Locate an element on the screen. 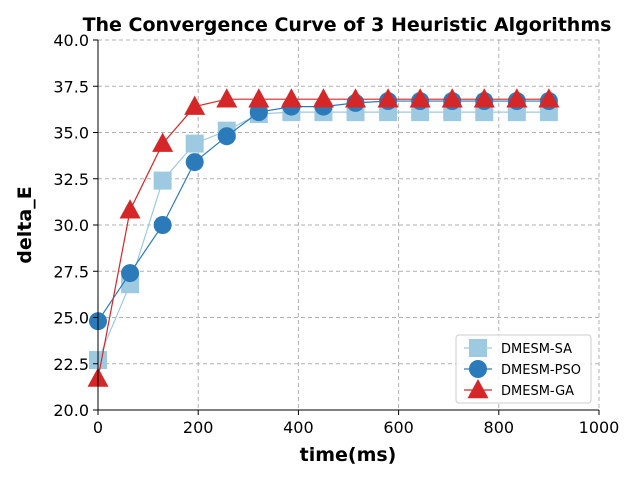  x-tick-label: 800 is located at coordinates (499, 427).